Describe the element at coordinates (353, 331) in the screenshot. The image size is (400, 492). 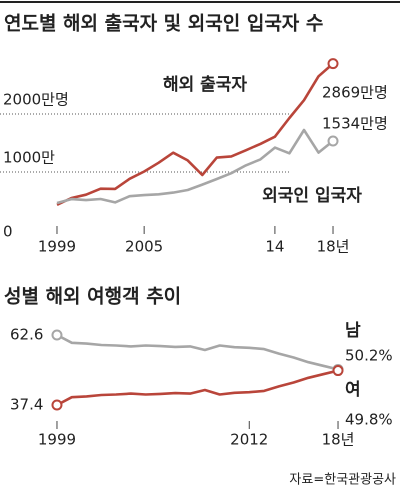
I see `series-label: 남` at that location.